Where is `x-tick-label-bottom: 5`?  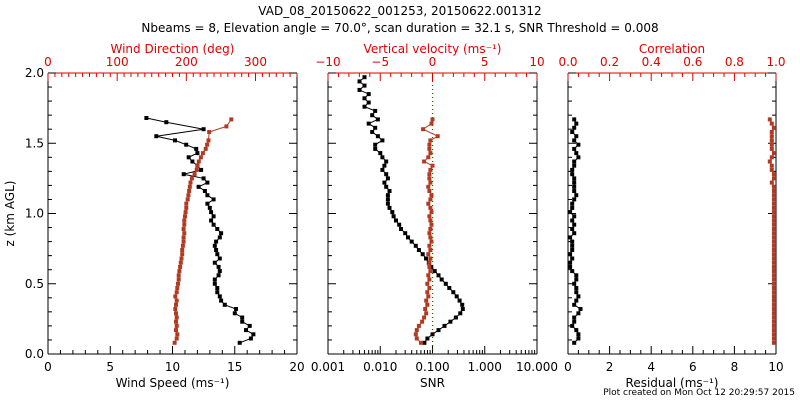 x-tick-label-bottom: 5 is located at coordinates (110, 367).